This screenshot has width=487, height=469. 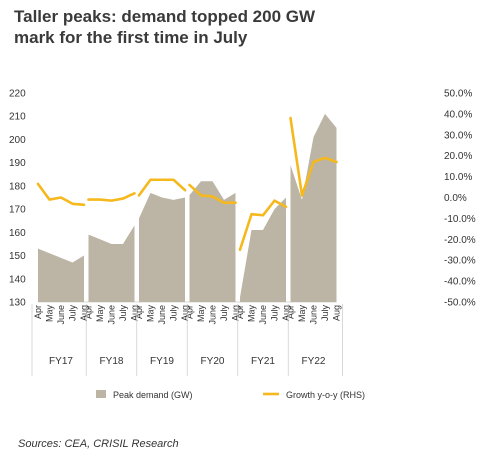 What do you see at coordinates (230, 395) in the screenshot?
I see `legend: Peak demand (GW) Growth y-o-y (RHS)` at bounding box center [230, 395].